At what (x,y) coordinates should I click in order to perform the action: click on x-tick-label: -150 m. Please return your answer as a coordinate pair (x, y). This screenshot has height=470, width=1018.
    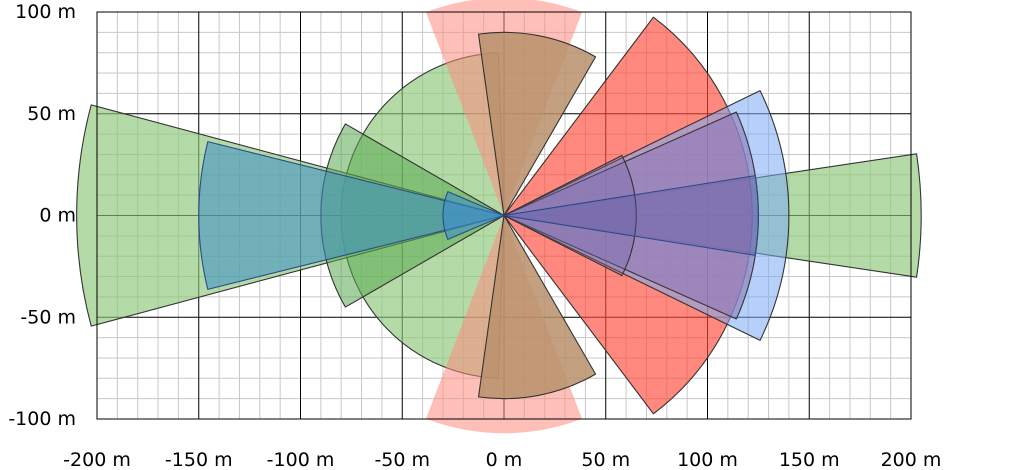
    Looking at the image, I should click on (199, 459).